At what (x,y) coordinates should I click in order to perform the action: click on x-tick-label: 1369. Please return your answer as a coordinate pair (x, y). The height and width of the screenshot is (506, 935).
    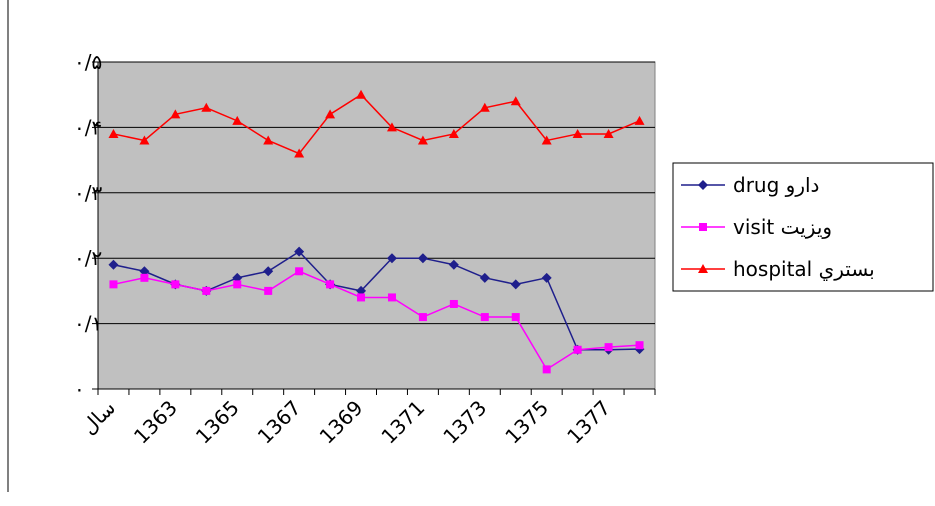
    Looking at the image, I should click on (341, 422).